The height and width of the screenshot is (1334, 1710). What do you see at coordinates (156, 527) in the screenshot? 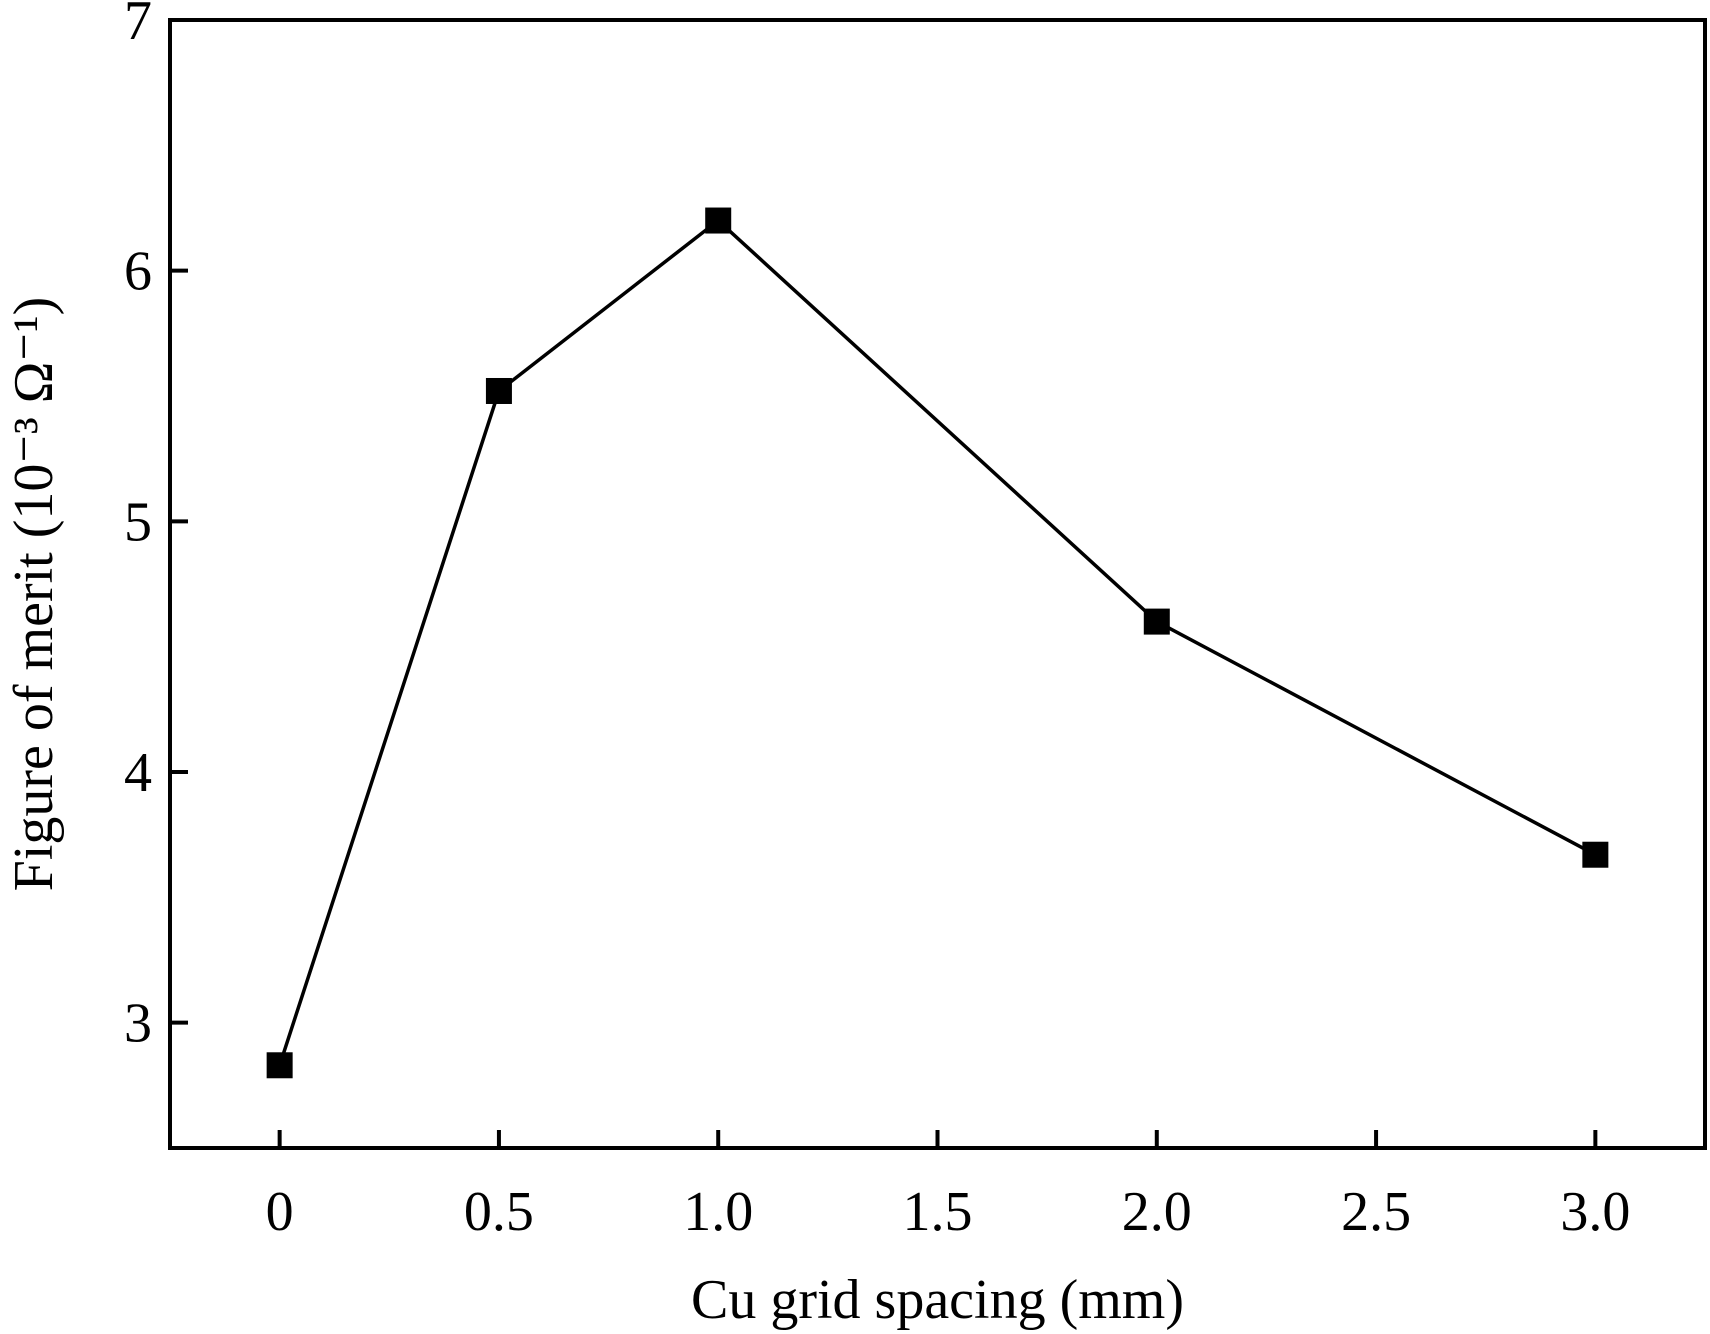
I see `y-axis-ticks: 3 4 5 6 7` at bounding box center [156, 527].